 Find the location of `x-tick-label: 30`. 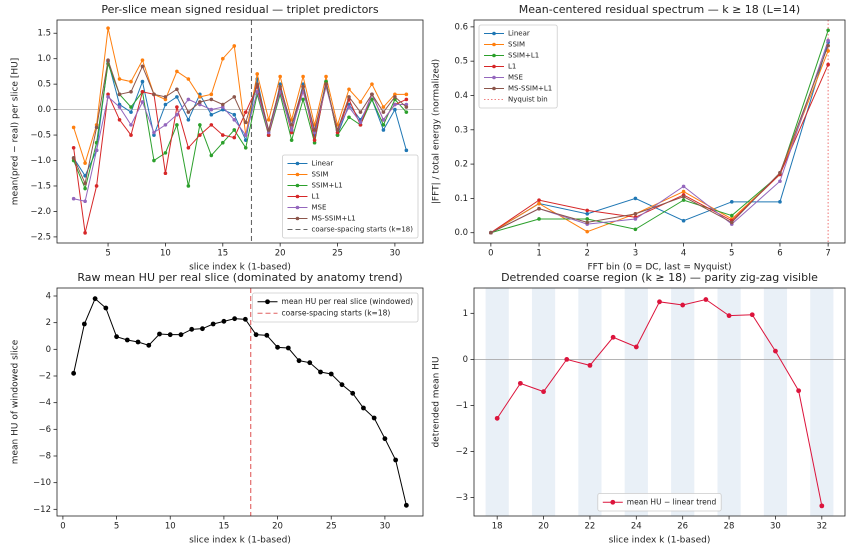

x-tick-label: 30 is located at coordinates (394, 254).